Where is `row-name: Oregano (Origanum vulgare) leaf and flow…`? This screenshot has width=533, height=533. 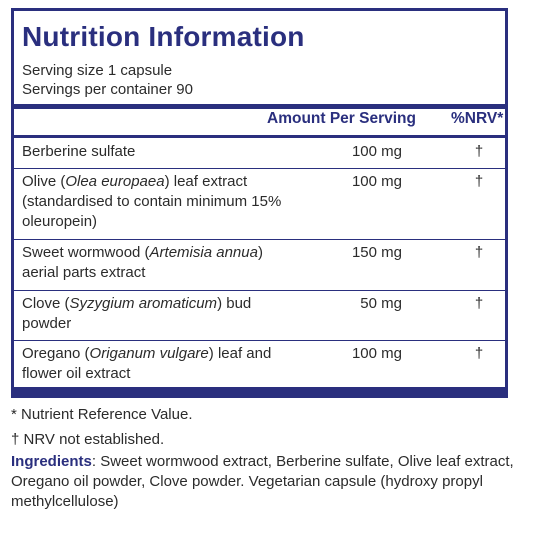 row-name: Oregano (Origanum vulgare) leaf and flow… is located at coordinates (147, 363).